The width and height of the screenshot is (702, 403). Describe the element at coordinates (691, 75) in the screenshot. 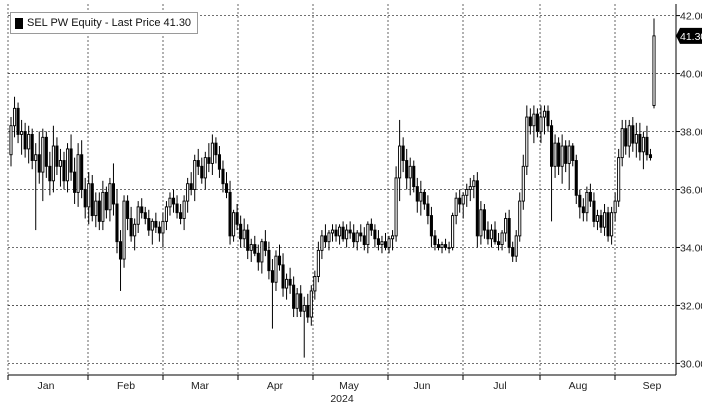

I see `y-tick-label: 40.00` at that location.